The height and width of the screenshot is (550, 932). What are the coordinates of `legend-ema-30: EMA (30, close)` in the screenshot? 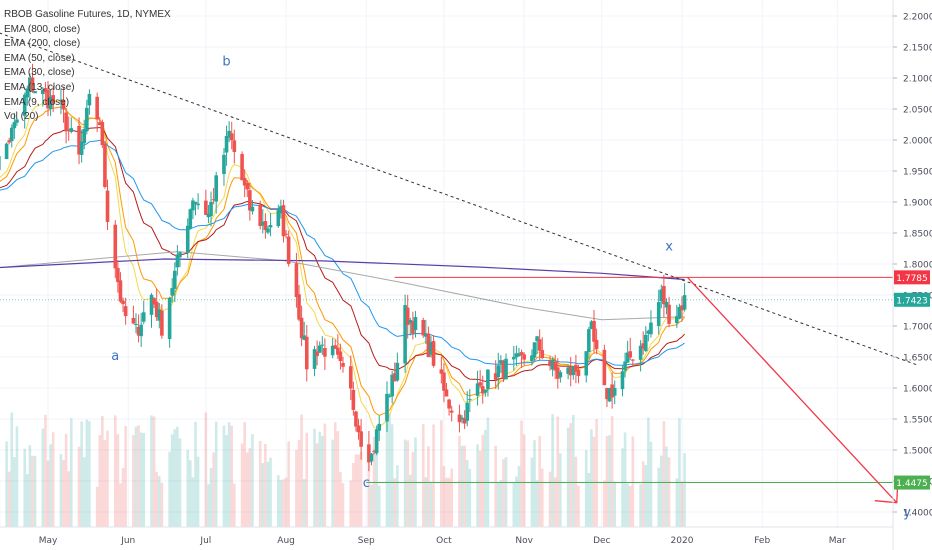 It's located at (39, 73).